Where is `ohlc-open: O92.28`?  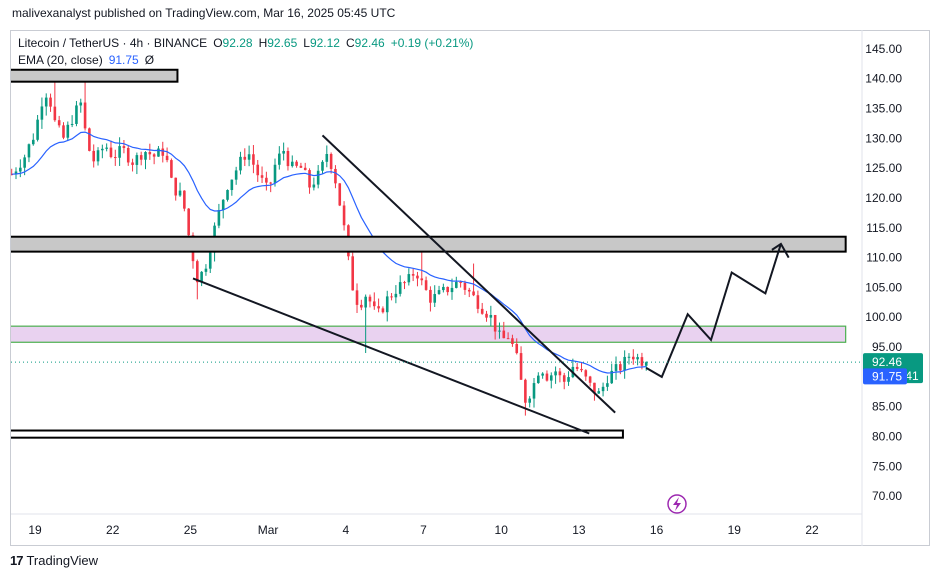 ohlc-open: O92.28 is located at coordinates (233, 42).